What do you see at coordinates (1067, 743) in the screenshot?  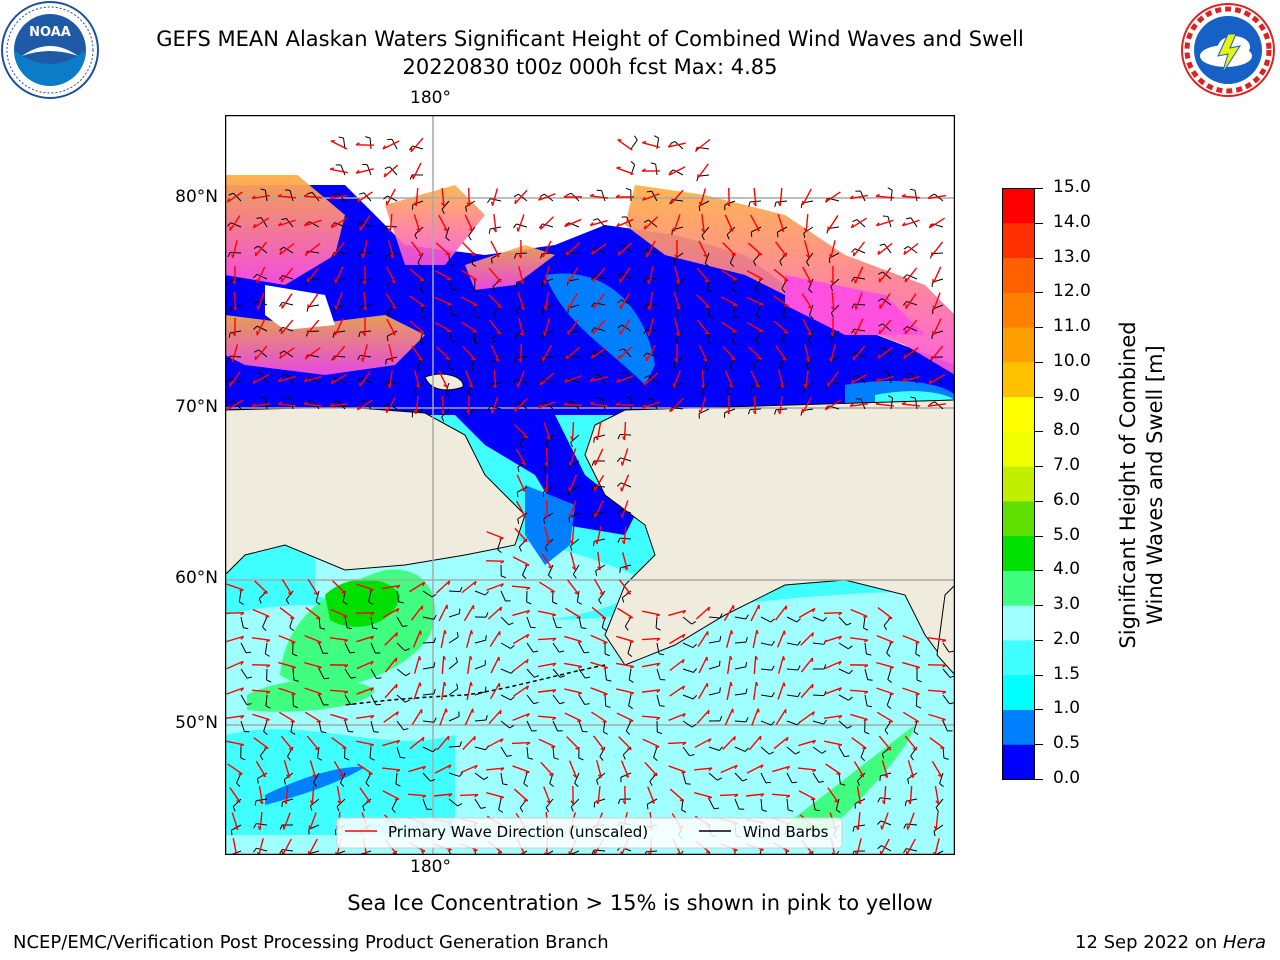 I see `colorbar-tick-label: 0.5` at bounding box center [1067, 743].